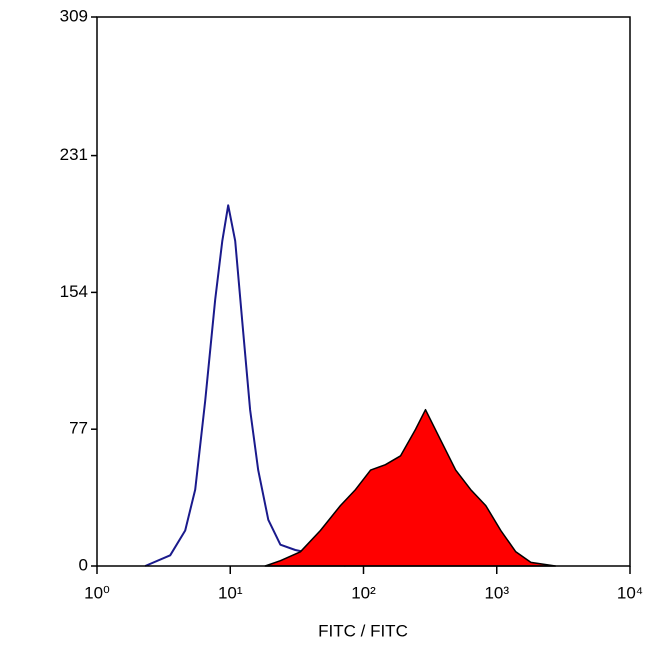 The width and height of the screenshot is (650, 650). I want to click on x-tick-label: 10³, so click(496, 592).